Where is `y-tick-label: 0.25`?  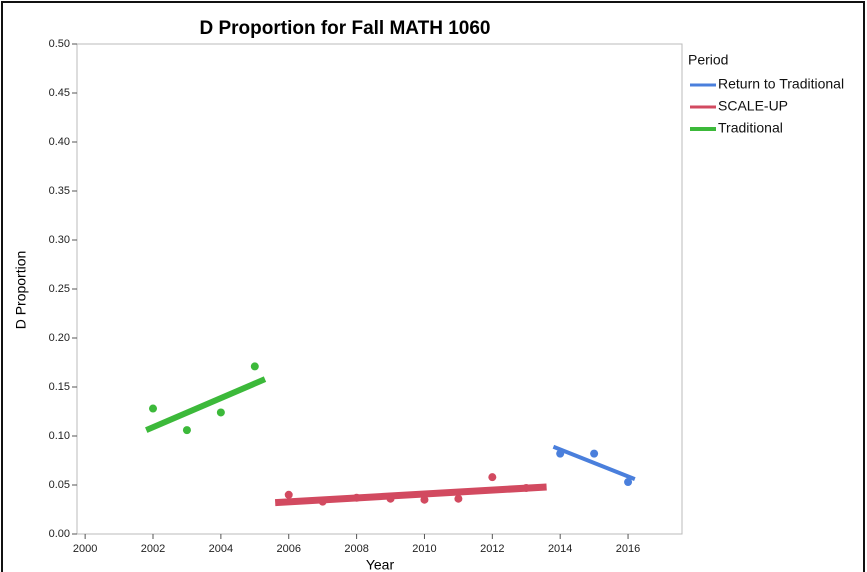
y-tick-label: 0.25 is located at coordinates (59, 289).